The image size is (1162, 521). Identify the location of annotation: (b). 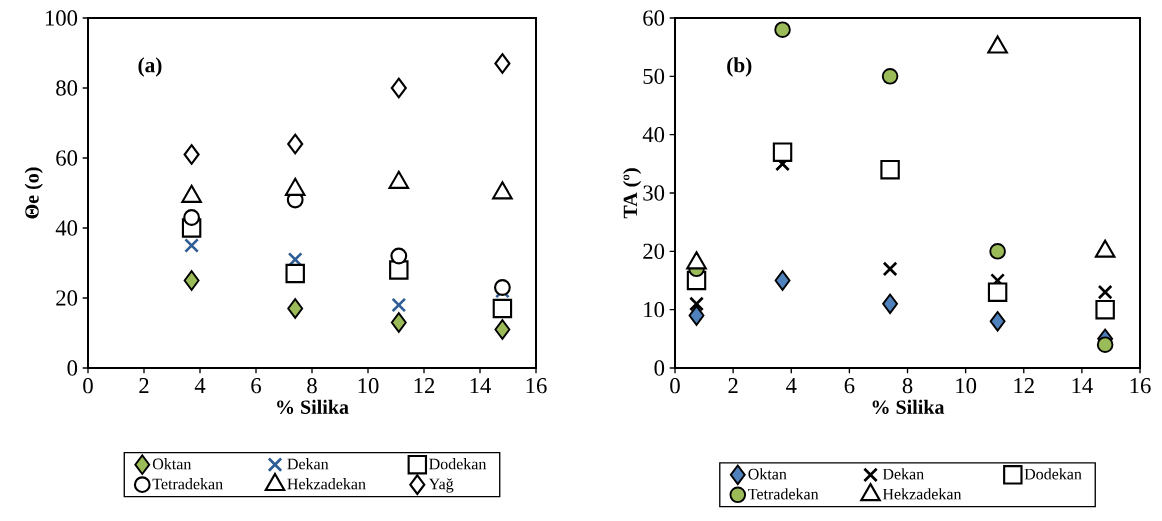
(739, 67).